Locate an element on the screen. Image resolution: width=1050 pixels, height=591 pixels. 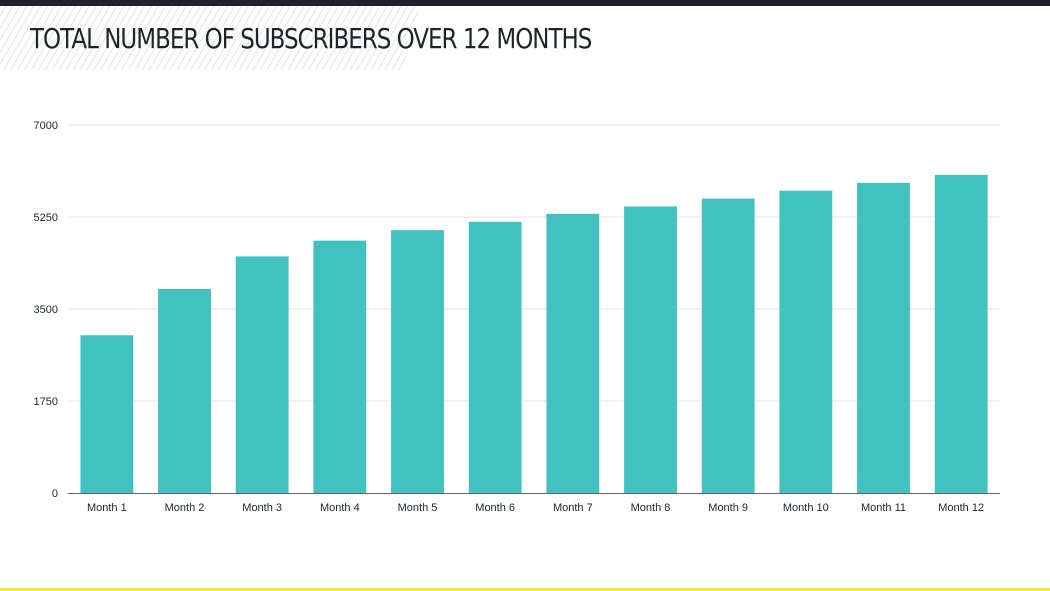
x-tick-label: Month 2 is located at coordinates (185, 508).